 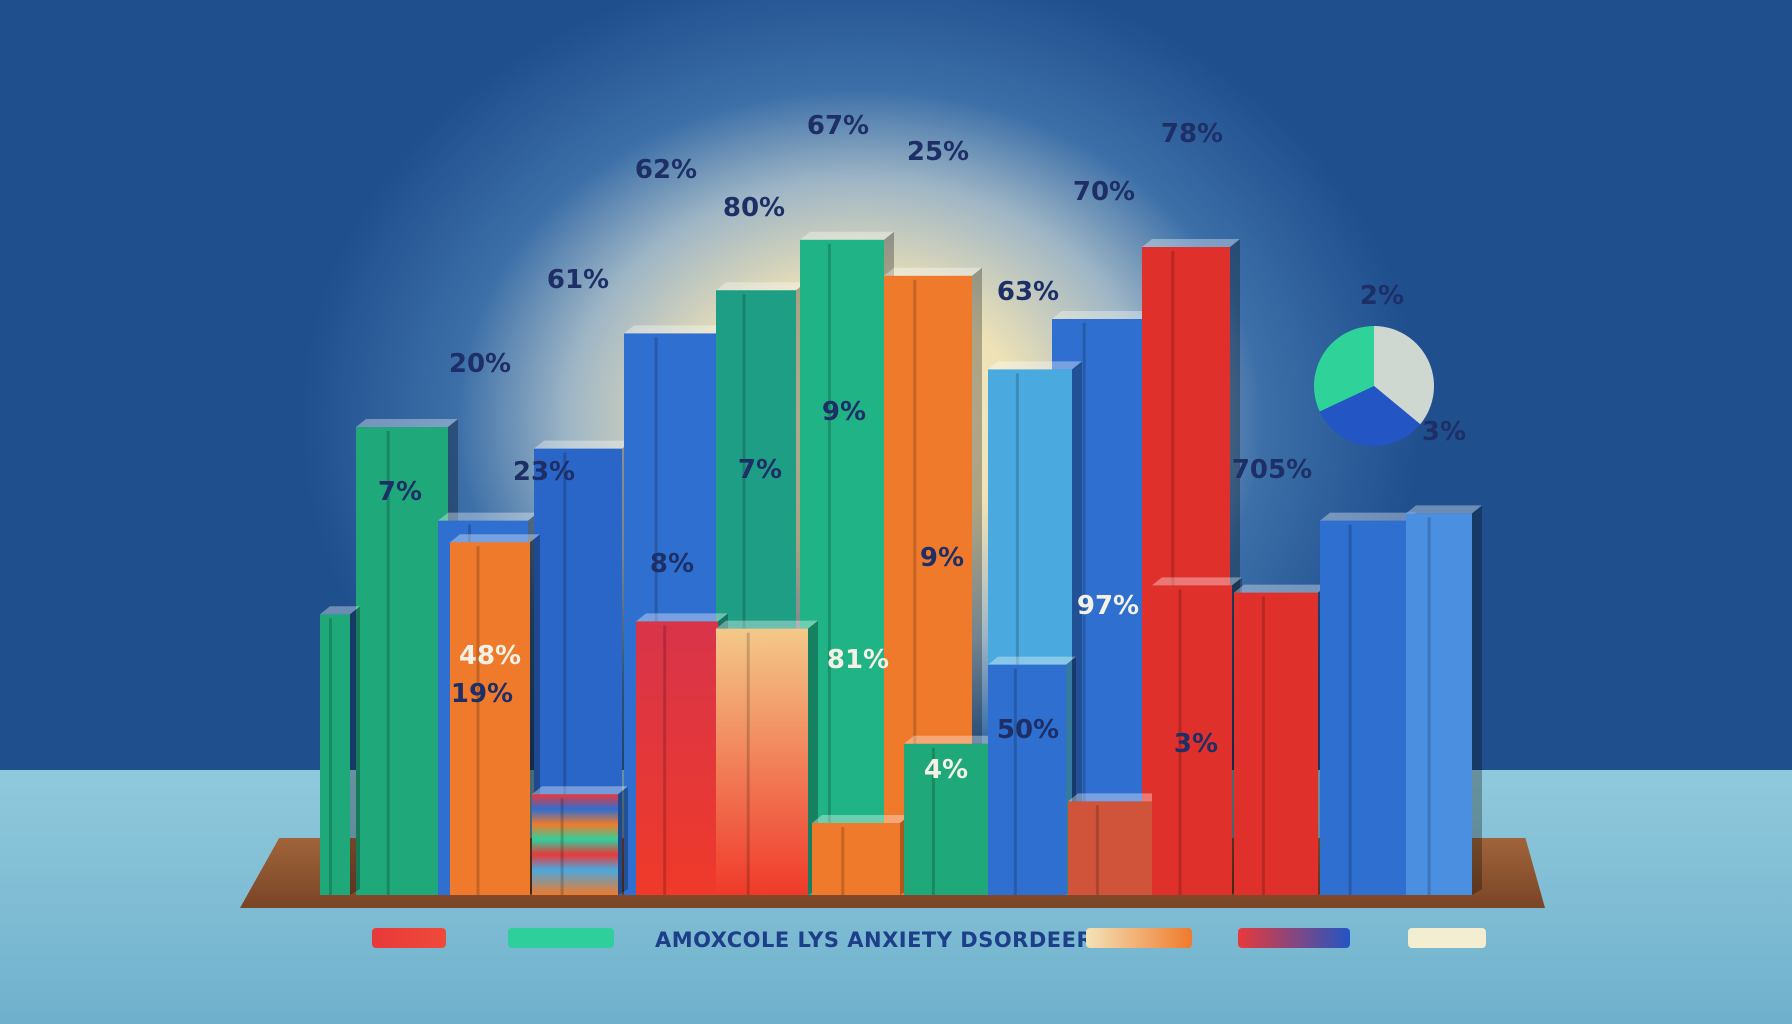 What do you see at coordinates (951, 739) in the screenshot?
I see `bar-front-6-top` at bounding box center [951, 739].